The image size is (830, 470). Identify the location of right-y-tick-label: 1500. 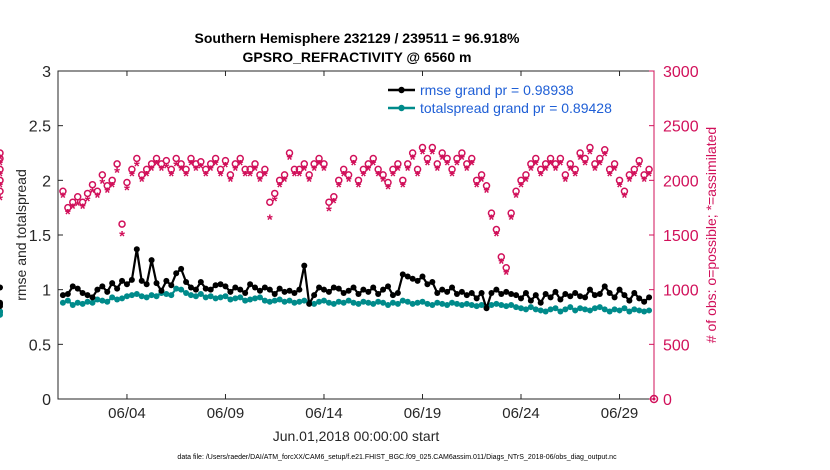
(681, 236).